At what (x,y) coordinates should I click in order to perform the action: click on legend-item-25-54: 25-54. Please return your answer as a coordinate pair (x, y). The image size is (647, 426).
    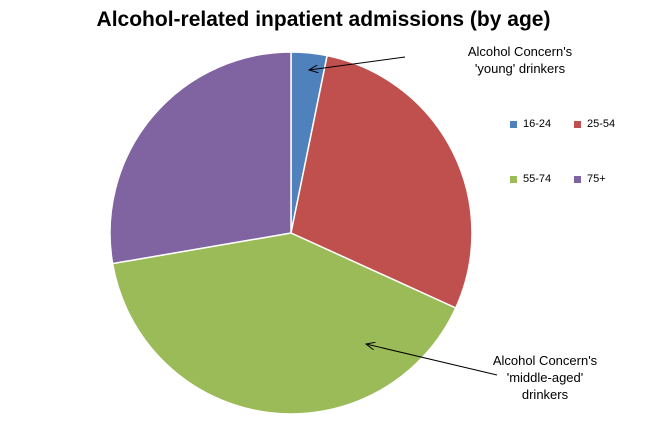
    Looking at the image, I should click on (594, 124).